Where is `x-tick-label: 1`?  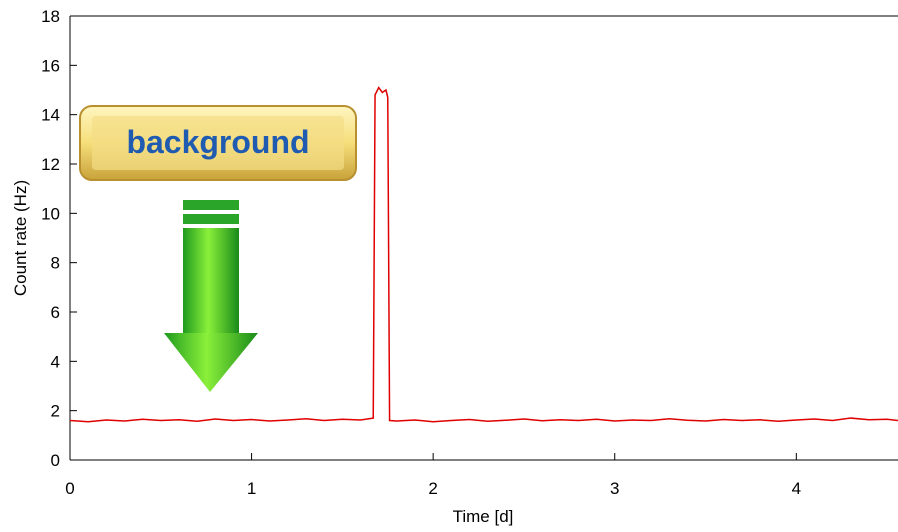 x-tick-label: 1 is located at coordinates (251, 488).